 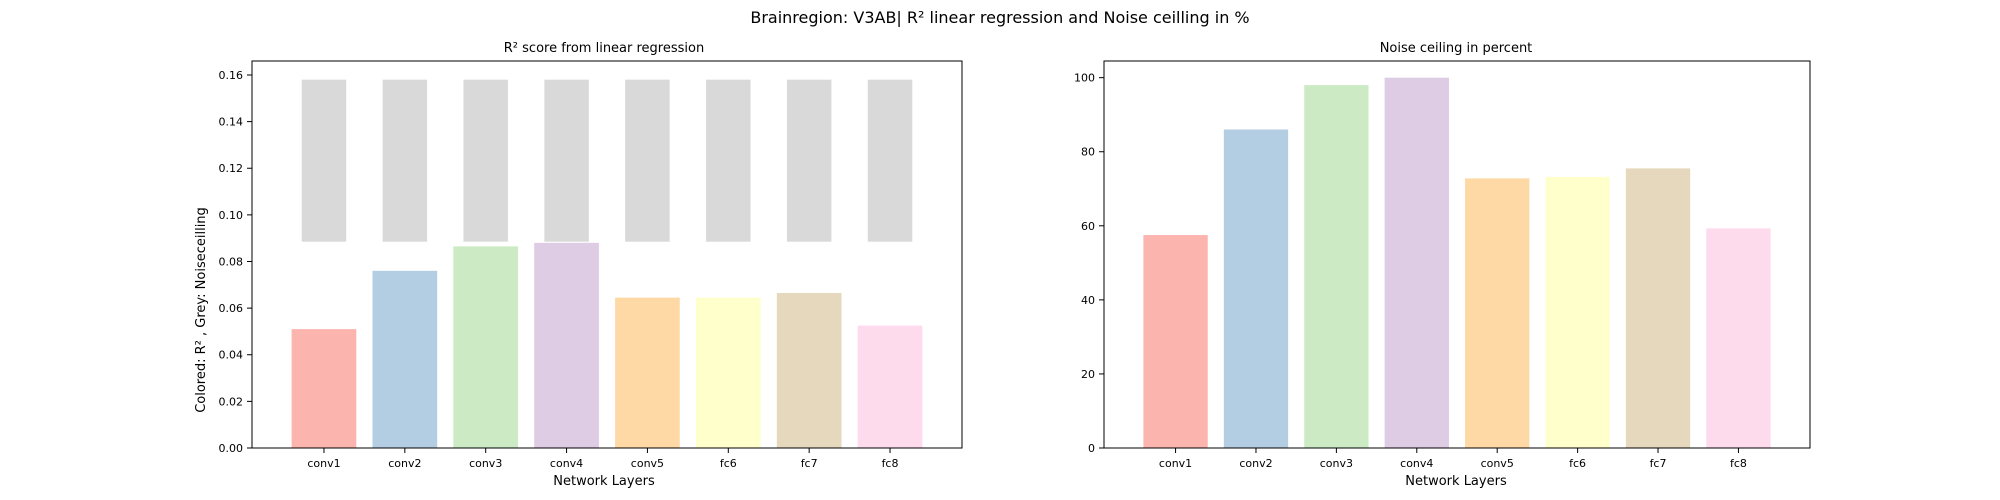 What do you see at coordinates (890, 160) in the screenshot?
I see `noise-ceiling-bar-fc8` at bounding box center [890, 160].